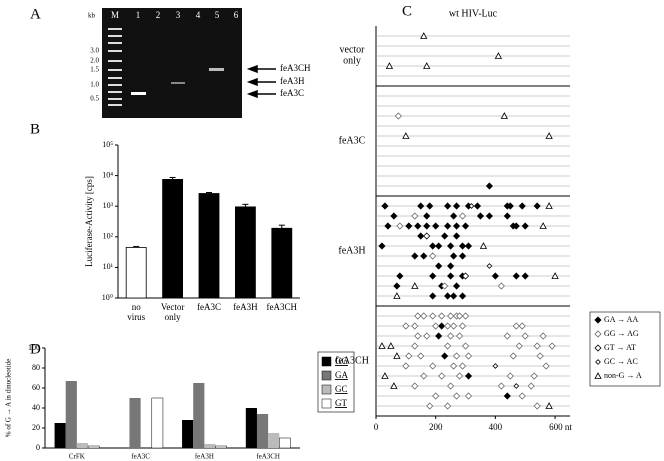 This screenshot has height=461, width=664. Describe the element at coordinates (261, 81) in the screenshot. I see `arrows` at that location.